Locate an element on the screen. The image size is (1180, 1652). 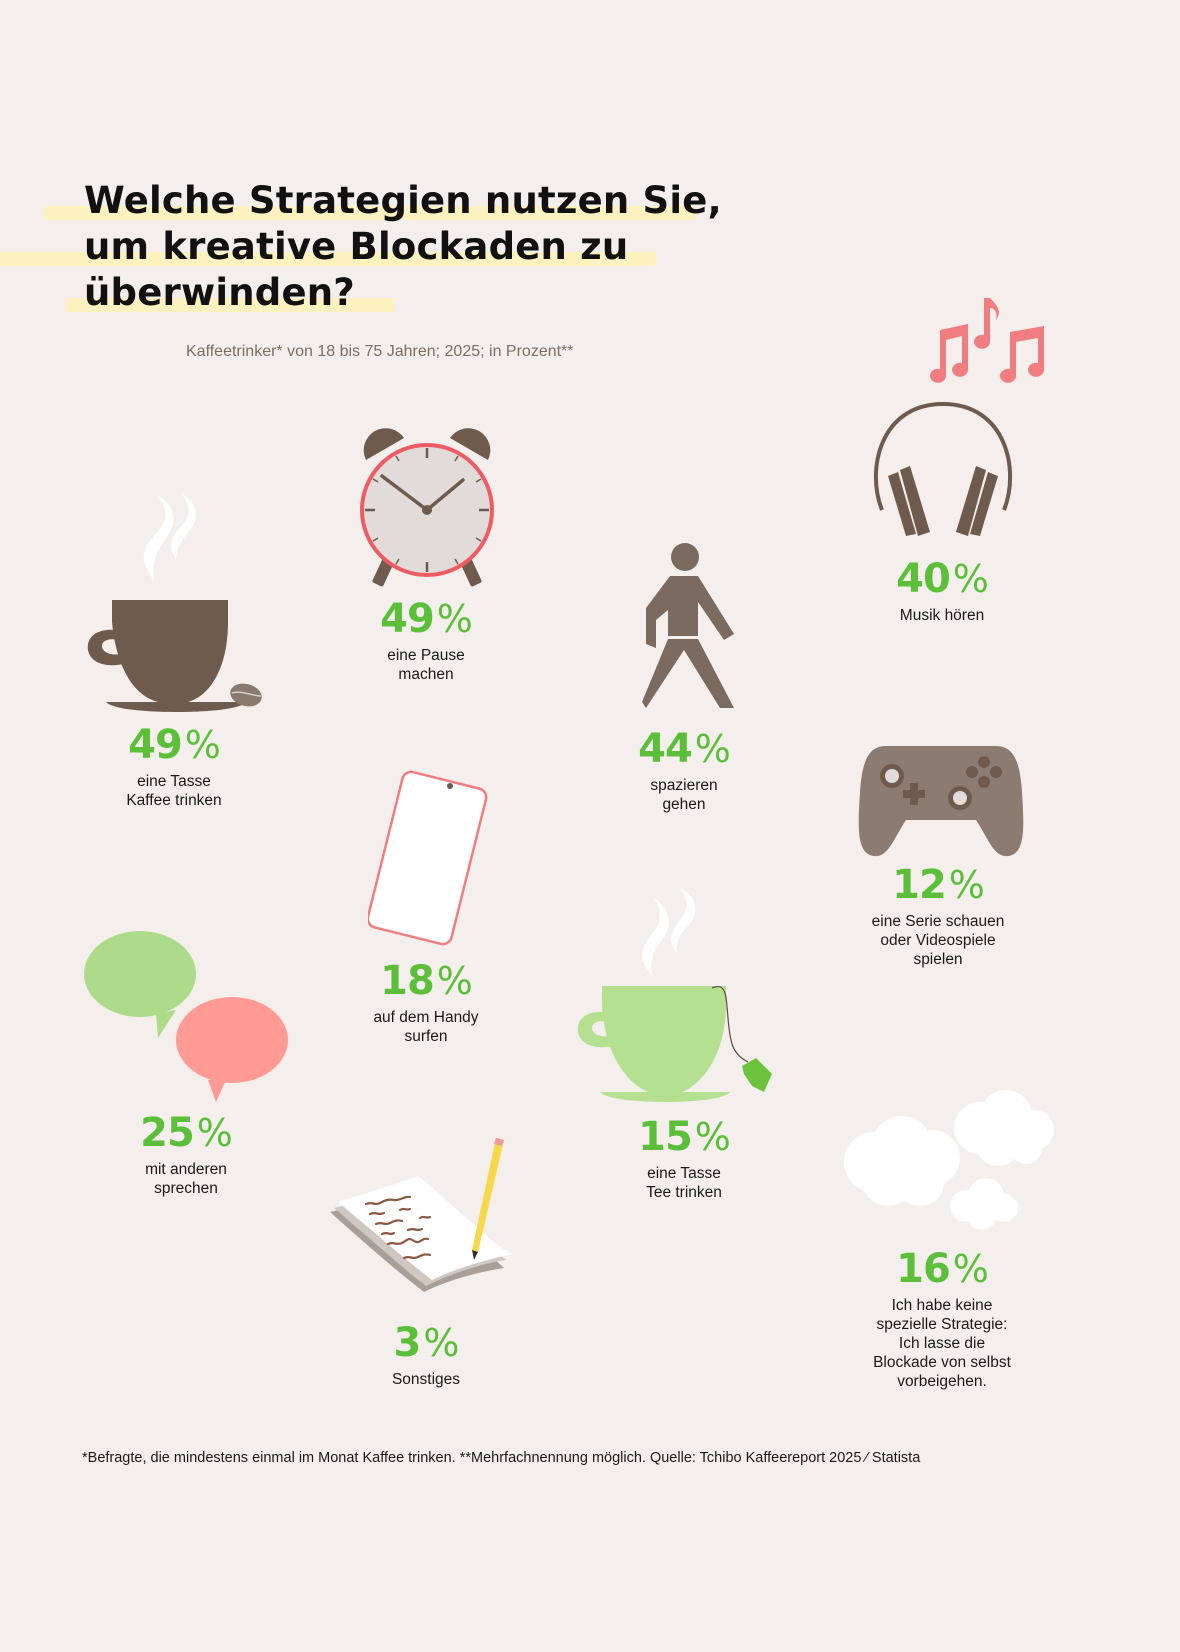
stat-pause: 49% eine Pause machen is located at coordinates (426, 640).